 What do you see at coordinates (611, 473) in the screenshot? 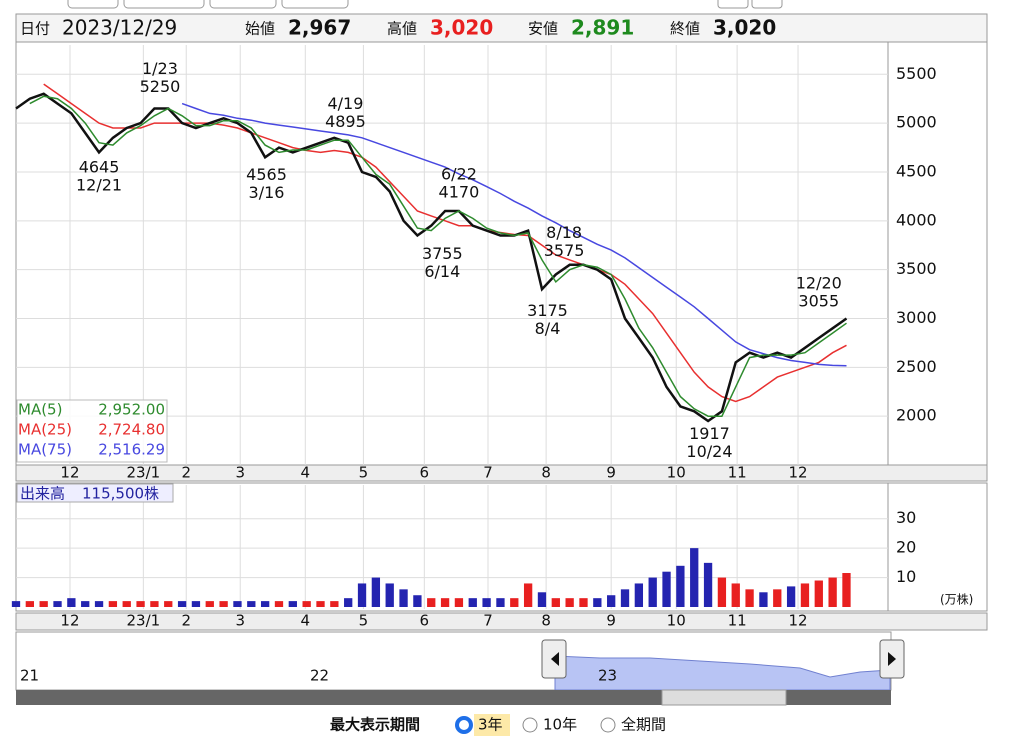
I see `x-tick-label: 9` at bounding box center [611, 473].